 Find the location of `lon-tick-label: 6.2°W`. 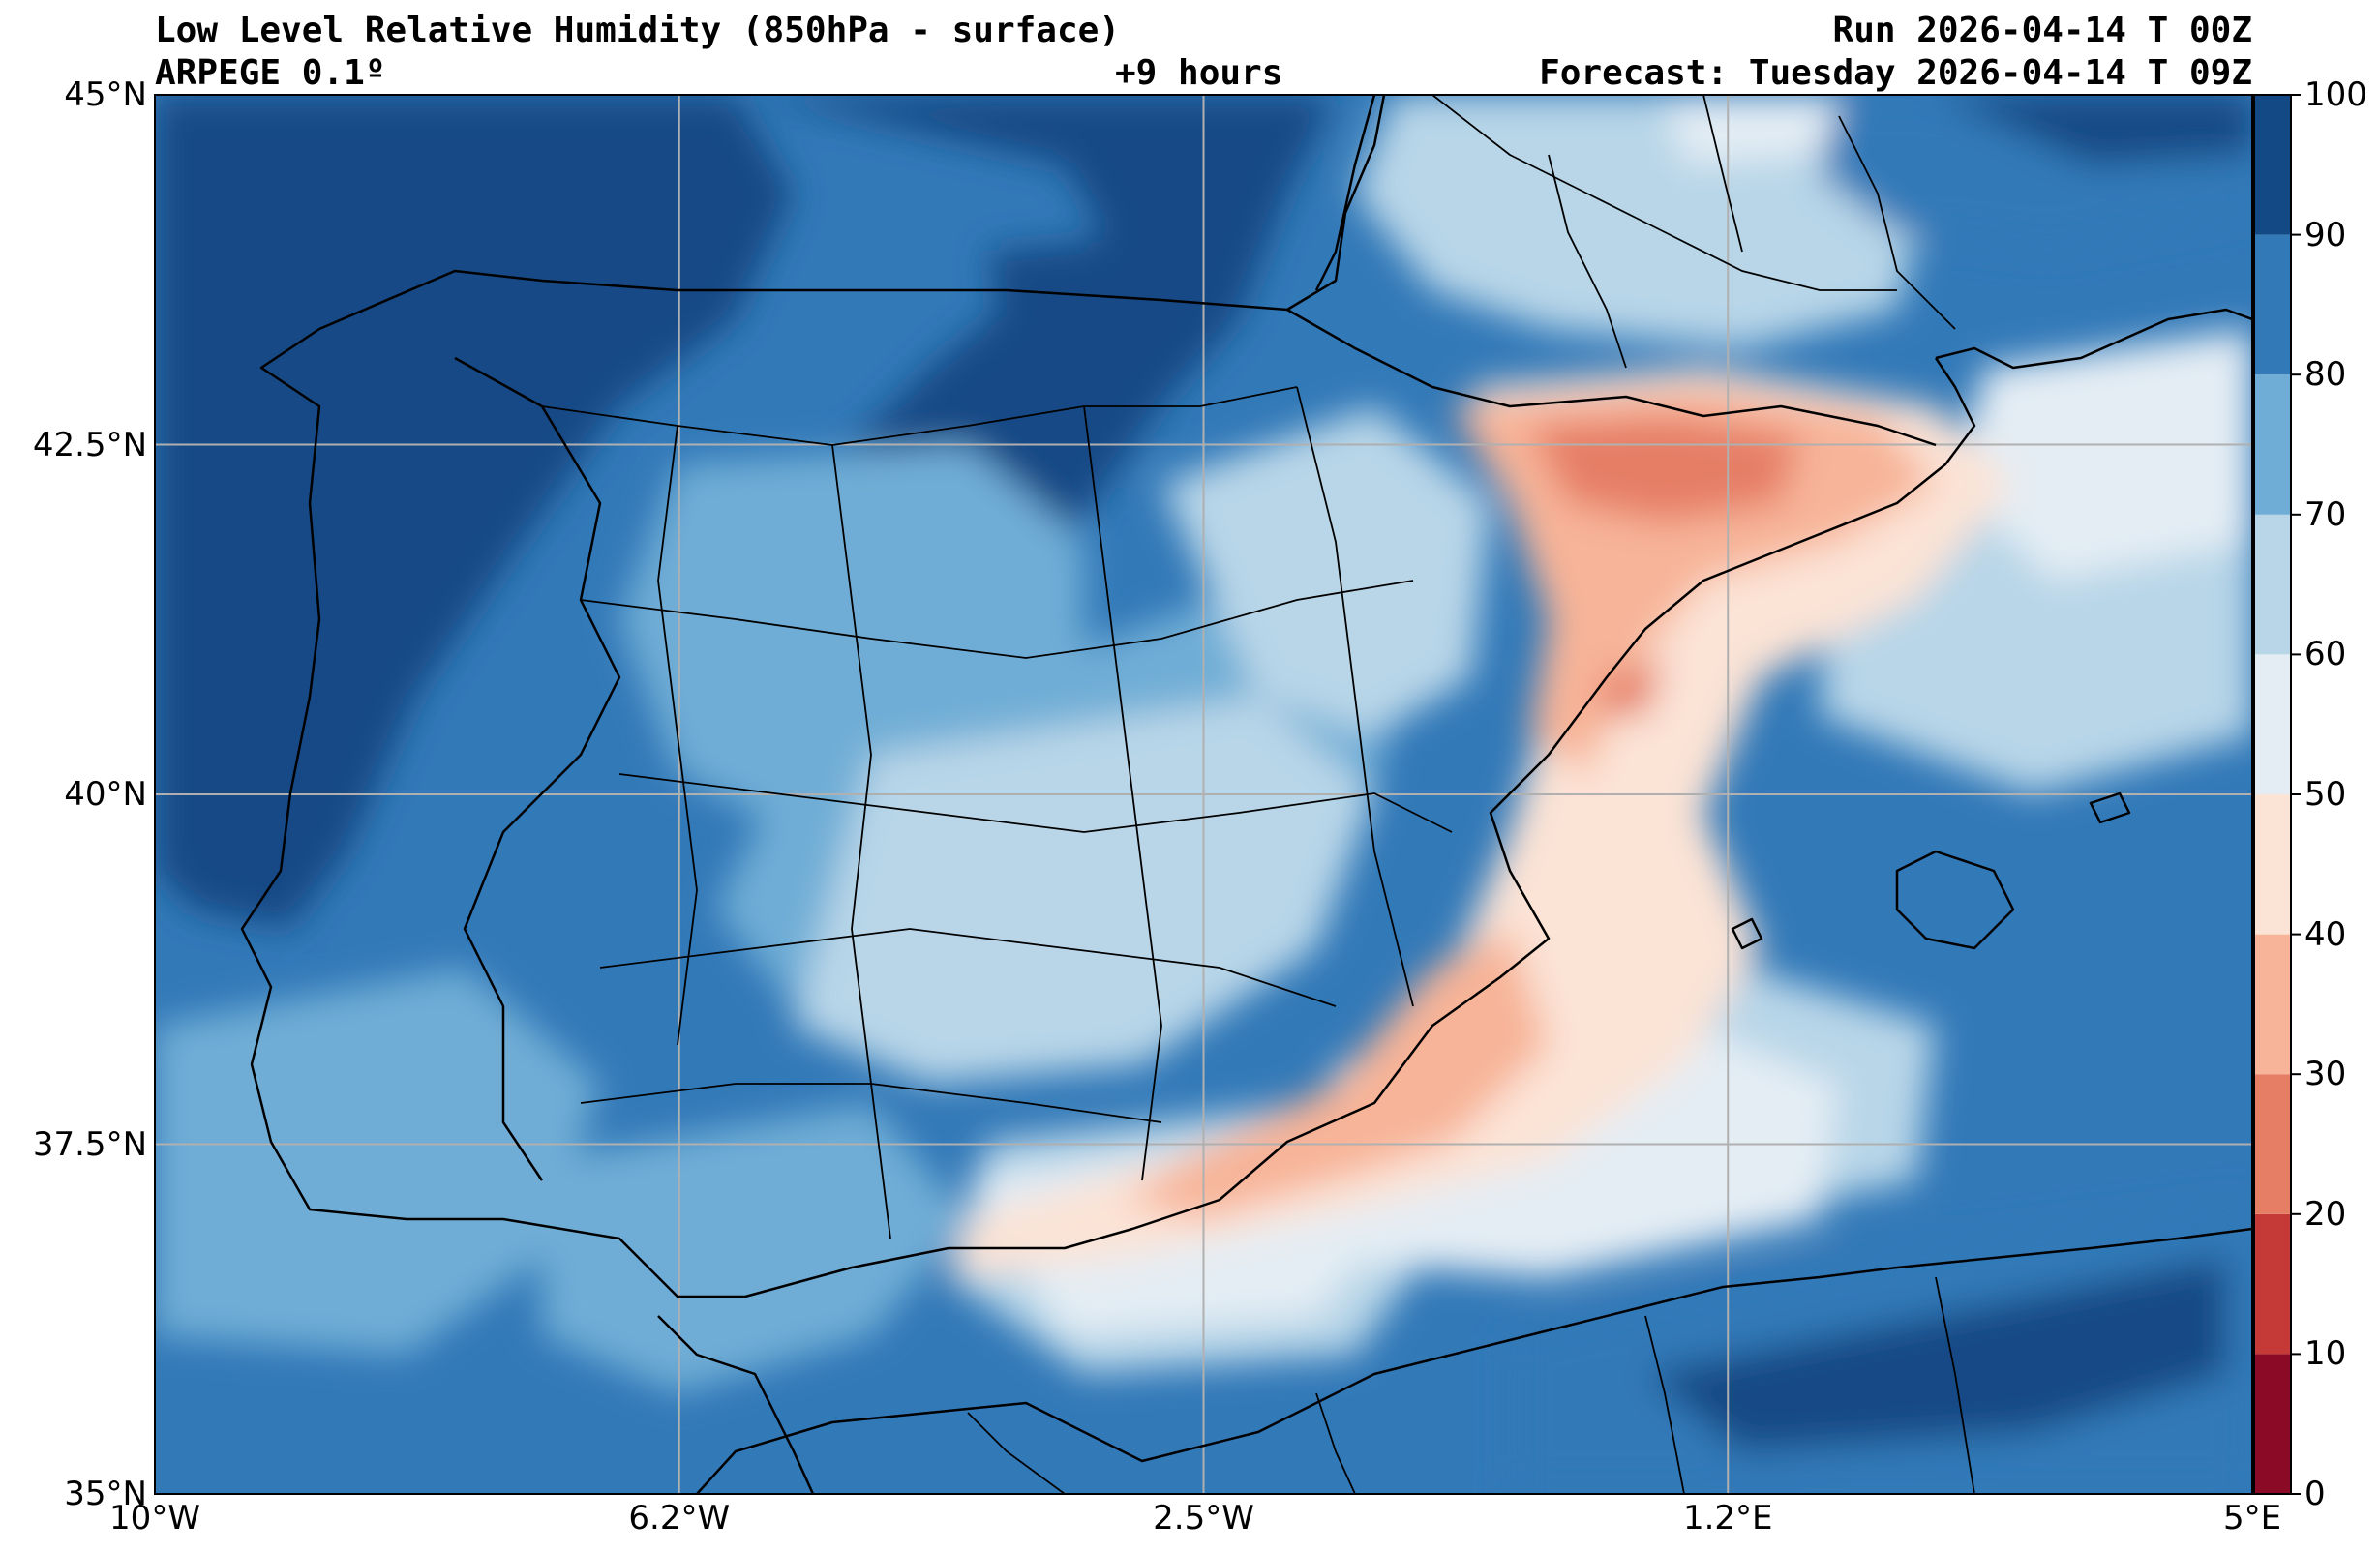

lon-tick-label: 6.2°W is located at coordinates (679, 1518).